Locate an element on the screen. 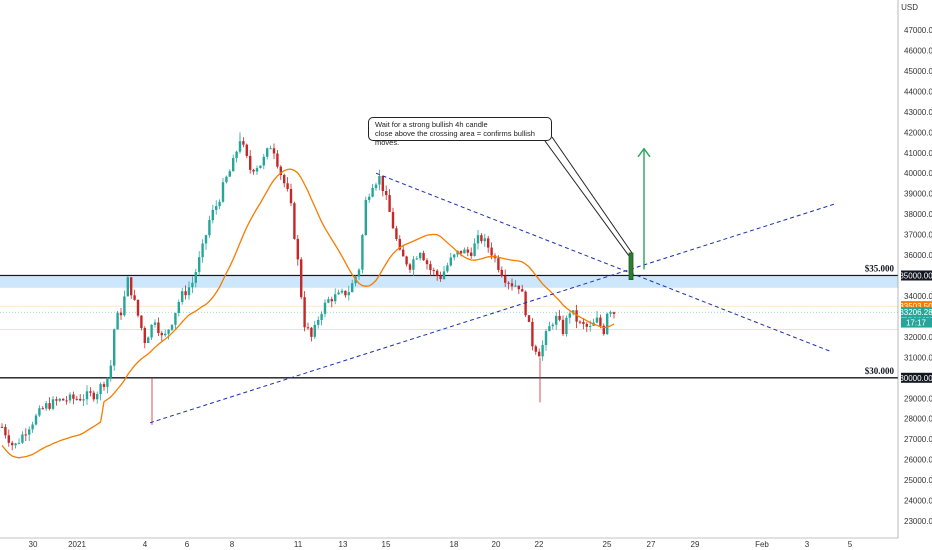  x-tick-label-4: 8 is located at coordinates (232, 544).